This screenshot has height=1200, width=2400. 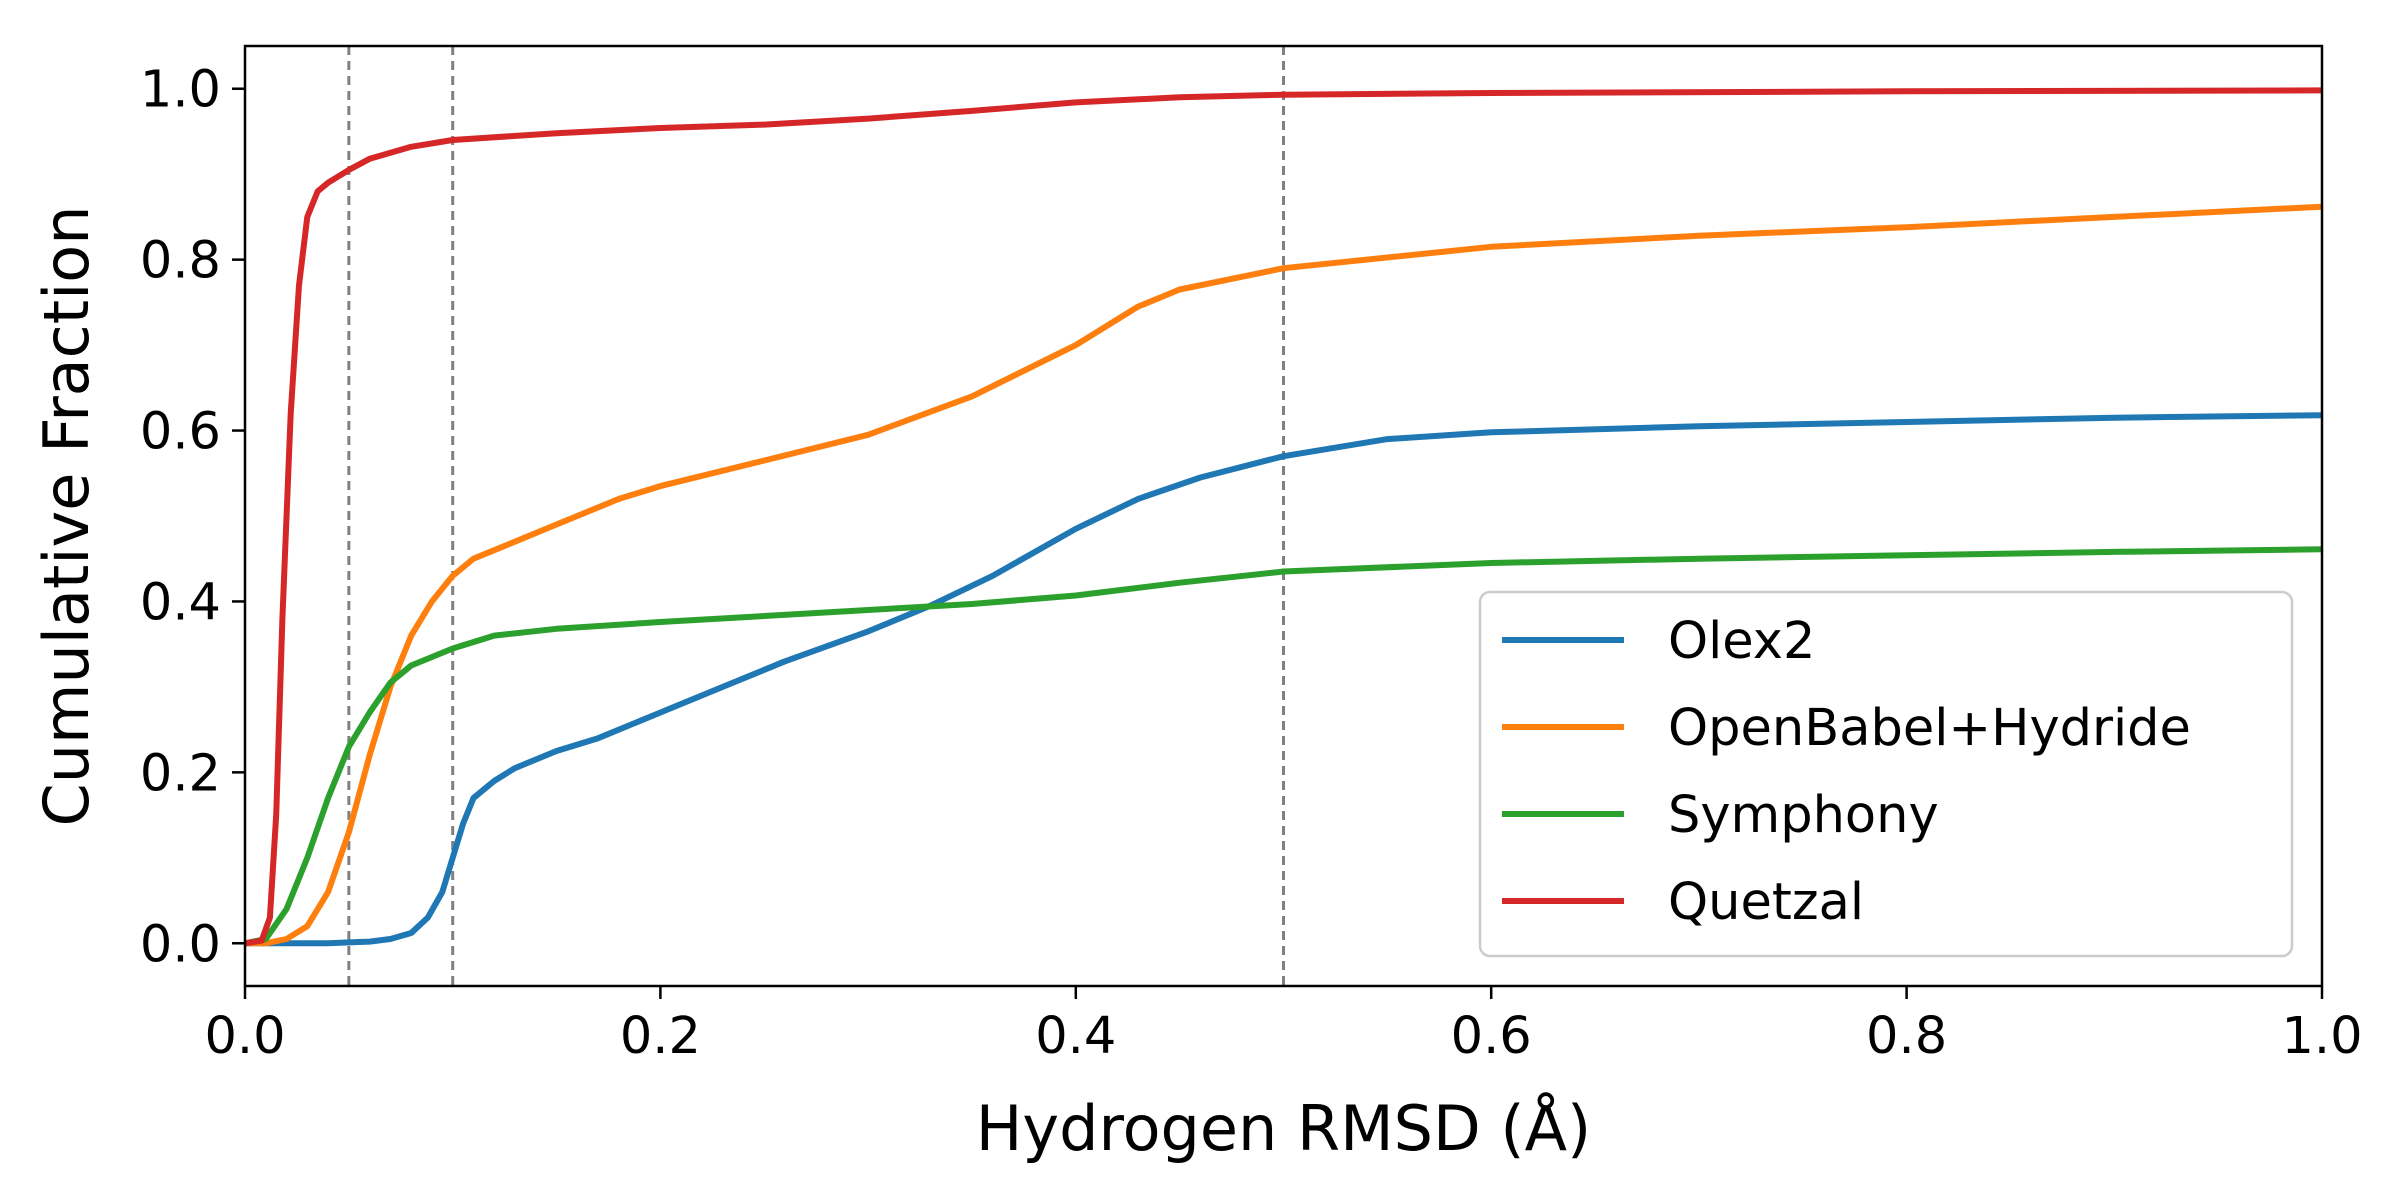 What do you see at coordinates (1929, 728) in the screenshot?
I see `legend-label-openbabel-hydride: OpenBabel+Hydride` at bounding box center [1929, 728].